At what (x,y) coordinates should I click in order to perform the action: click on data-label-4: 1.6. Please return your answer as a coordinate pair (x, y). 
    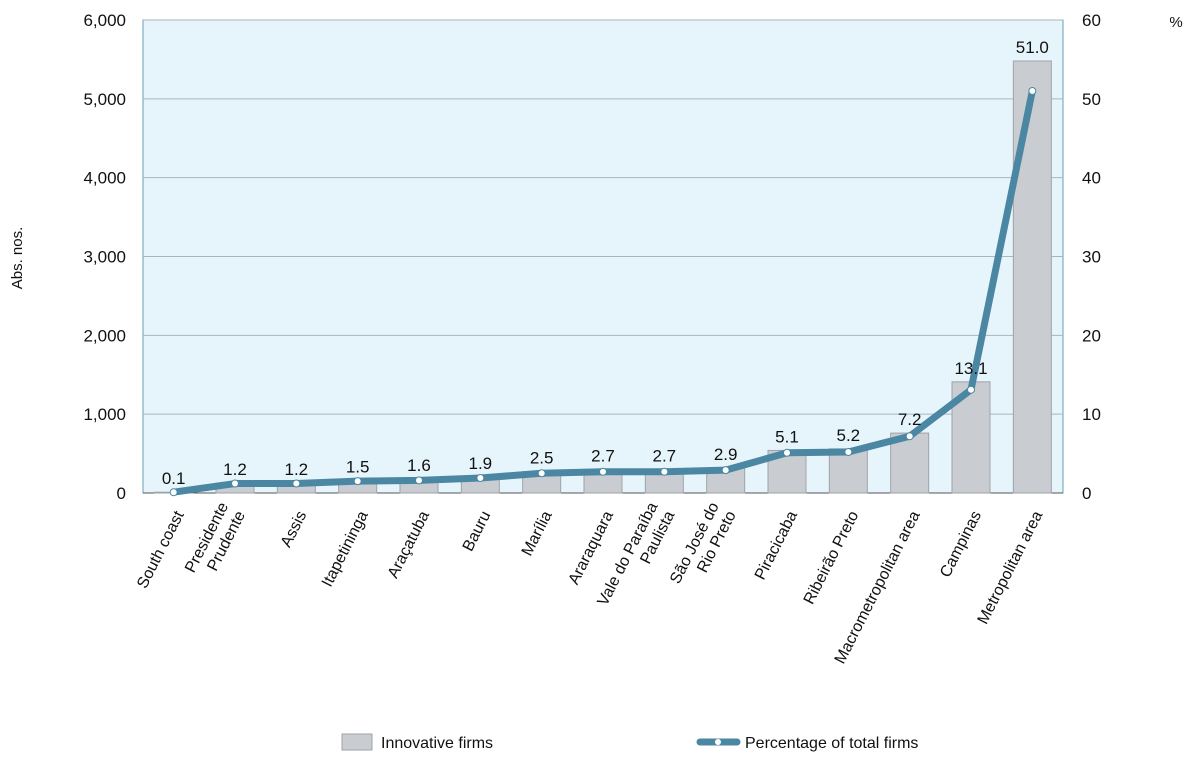
    Looking at the image, I should click on (419, 465).